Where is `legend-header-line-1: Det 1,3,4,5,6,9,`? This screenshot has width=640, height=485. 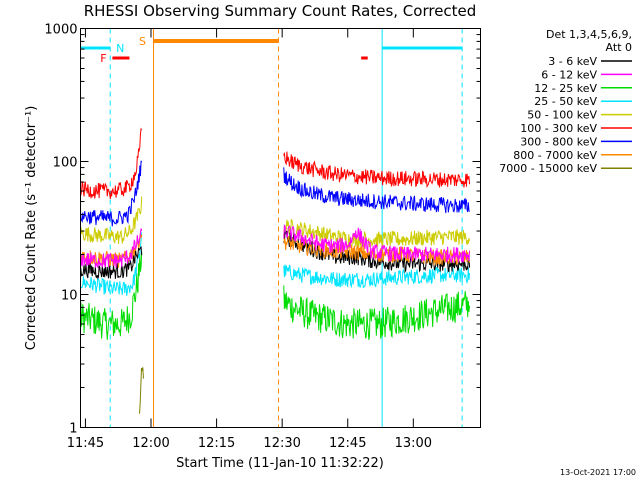
legend-header-line-1: Det 1,3,4,5,6,9, is located at coordinates (589, 34).